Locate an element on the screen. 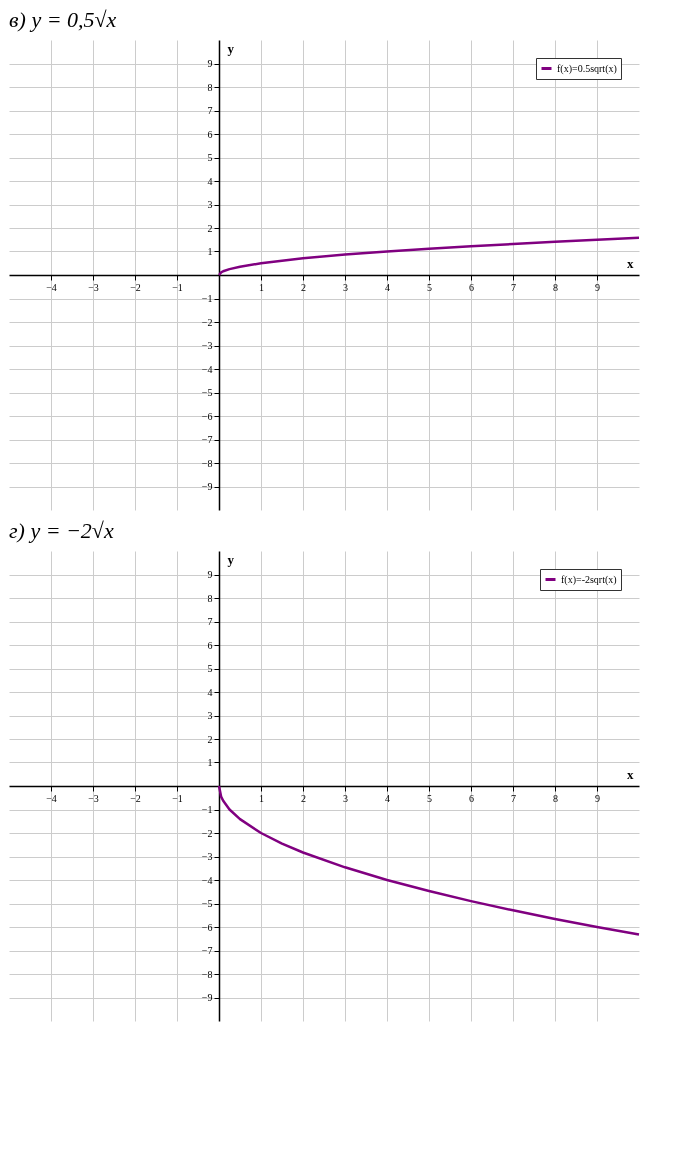 The height and width of the screenshot is (1160, 694). legend-label: f(x)=0.5sqrt(x) is located at coordinates (587, 68).